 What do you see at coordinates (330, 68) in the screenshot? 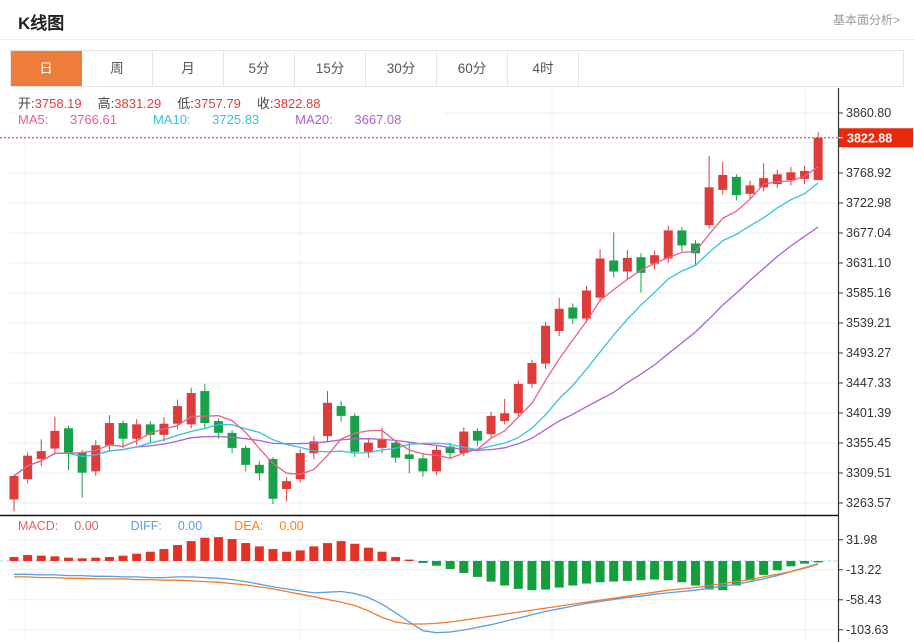
I see `tab-15min: 15分` at bounding box center [330, 68].